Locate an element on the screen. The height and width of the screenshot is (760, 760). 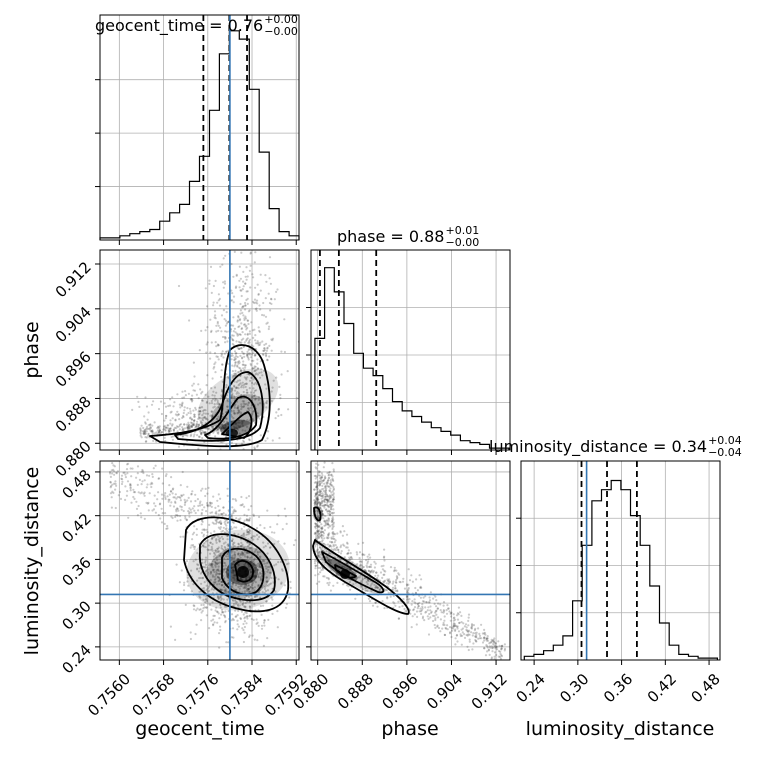
x-axis-geocent-time-xtick-label: 0.7584 is located at coordinates (242, 695).